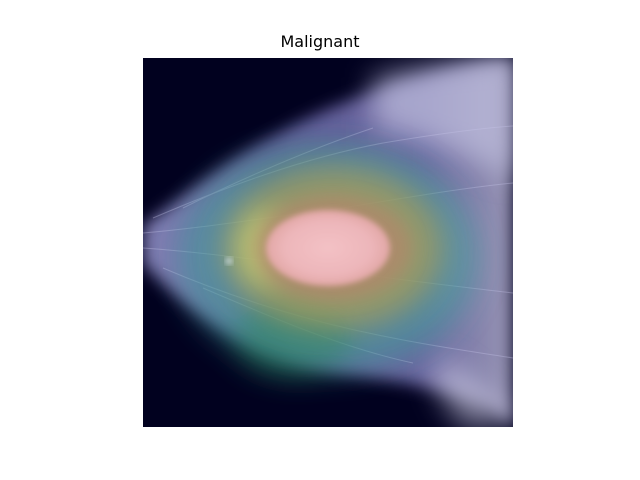  Describe the element at coordinates (320, 41) in the screenshot. I see `figure-title: Malignant` at that location.